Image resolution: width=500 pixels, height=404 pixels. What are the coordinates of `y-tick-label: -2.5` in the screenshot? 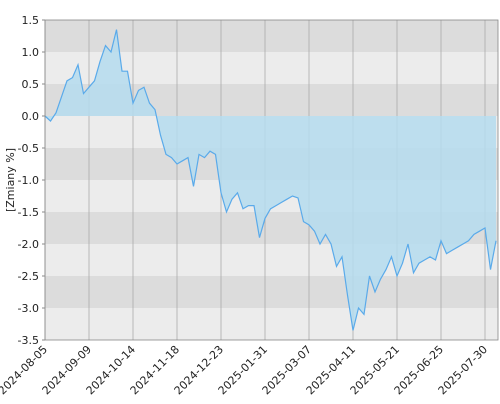 It's located at (28, 276).